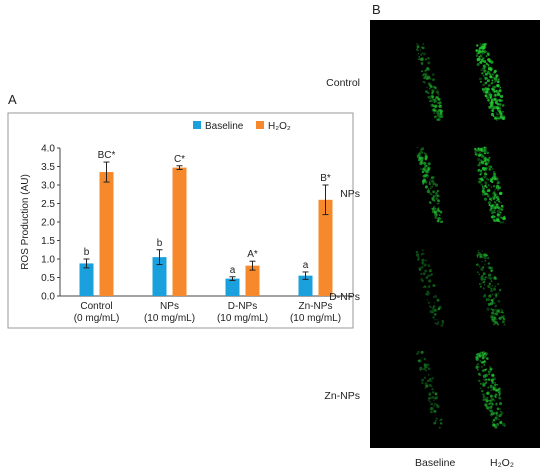  I want to click on y-tick-label: 2.5, so click(48, 204).